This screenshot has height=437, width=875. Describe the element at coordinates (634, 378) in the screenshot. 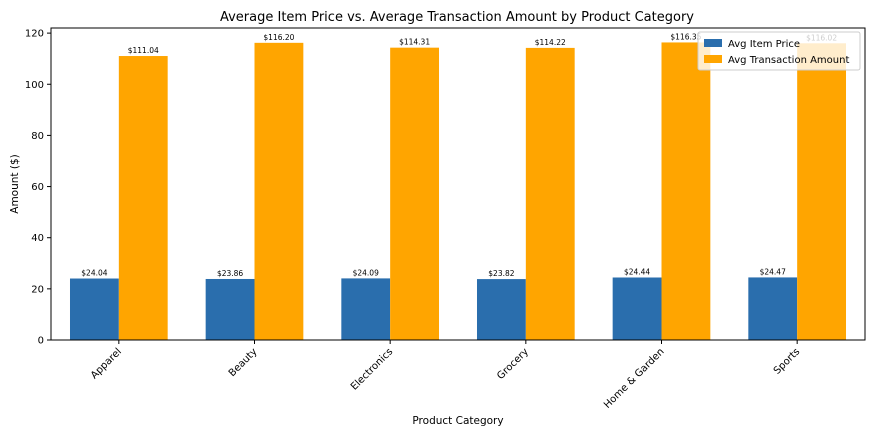

I see `x-tick-label: Home & Garden` at that location.